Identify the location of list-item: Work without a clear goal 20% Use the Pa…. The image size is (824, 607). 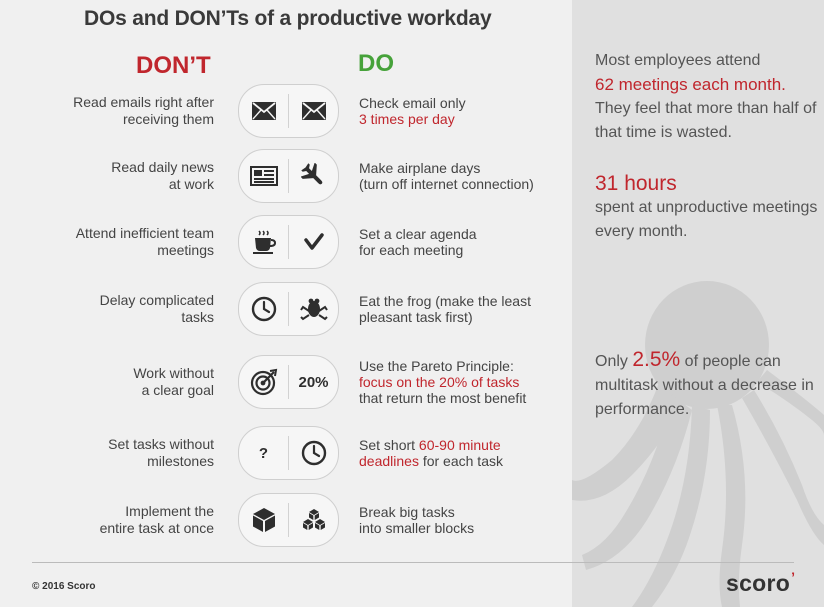
(286, 382).